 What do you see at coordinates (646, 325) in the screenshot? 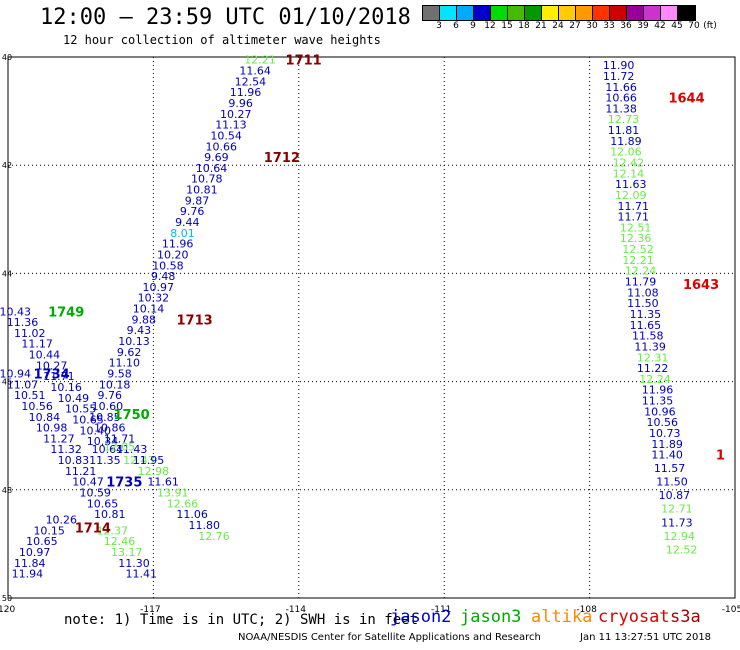
I see `wave-height-value: 11.65` at bounding box center [646, 325].